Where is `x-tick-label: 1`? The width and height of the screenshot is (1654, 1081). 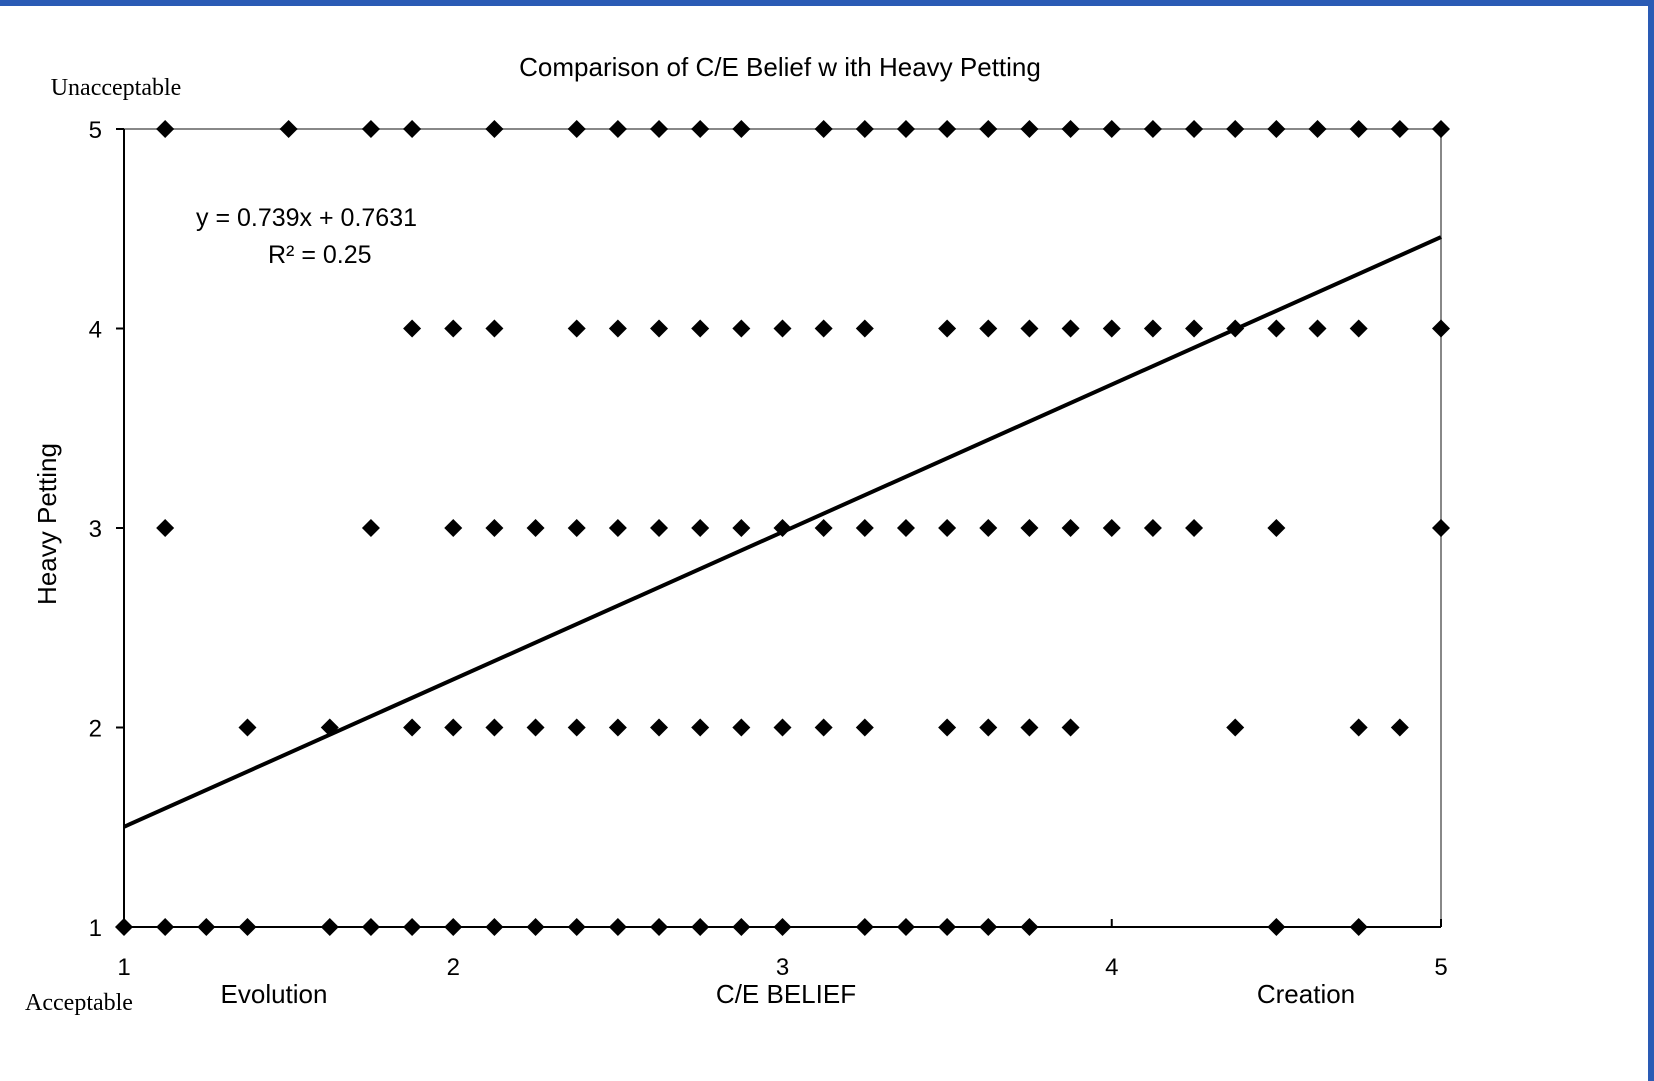
x-tick-label: 1 is located at coordinates (123, 967).